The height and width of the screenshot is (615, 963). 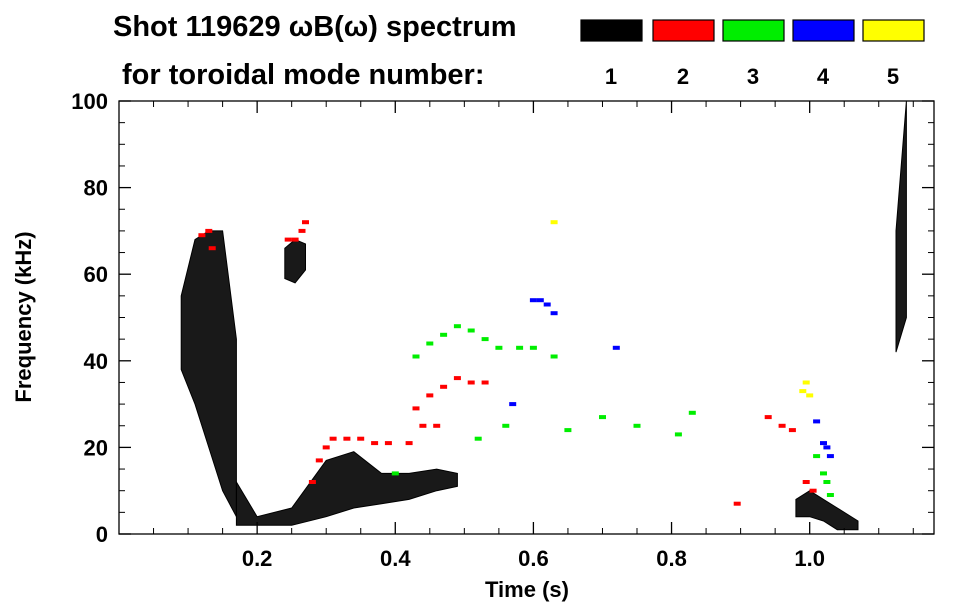 What do you see at coordinates (96, 274) in the screenshot?
I see `y-tick-label-60: 60` at bounding box center [96, 274].